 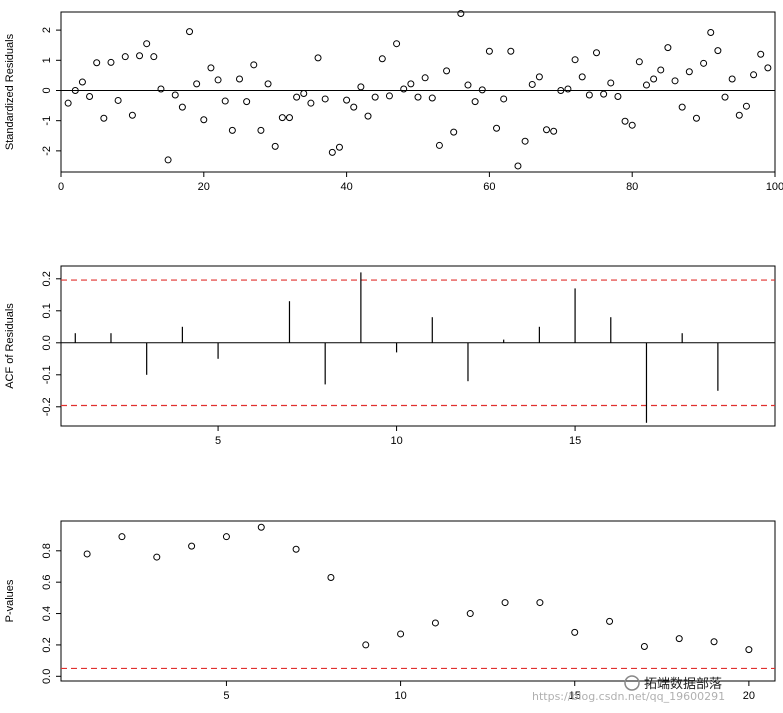 What do you see at coordinates (628, 689) in the screenshot?
I see `watermark: 拓端数据部落 https://blog.csdn.net/qq_19600291` at bounding box center [628, 689].